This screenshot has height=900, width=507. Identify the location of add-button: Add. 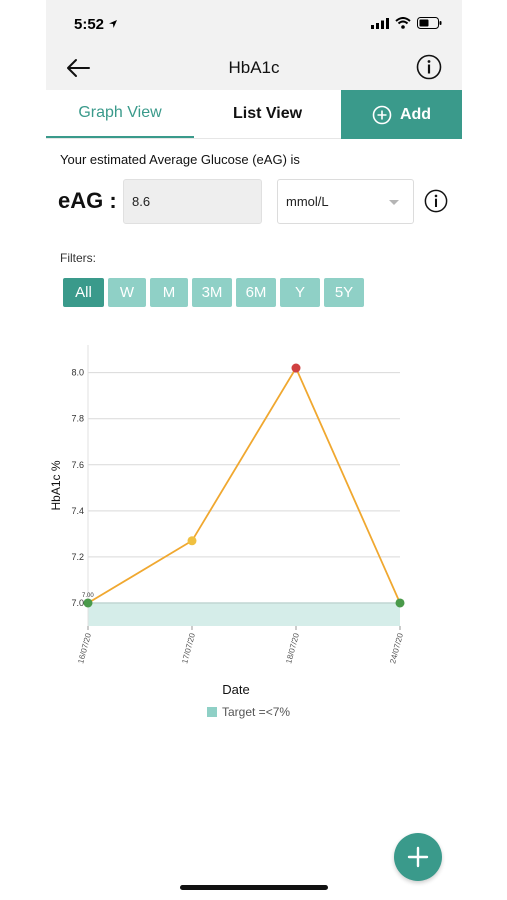
(401, 114).